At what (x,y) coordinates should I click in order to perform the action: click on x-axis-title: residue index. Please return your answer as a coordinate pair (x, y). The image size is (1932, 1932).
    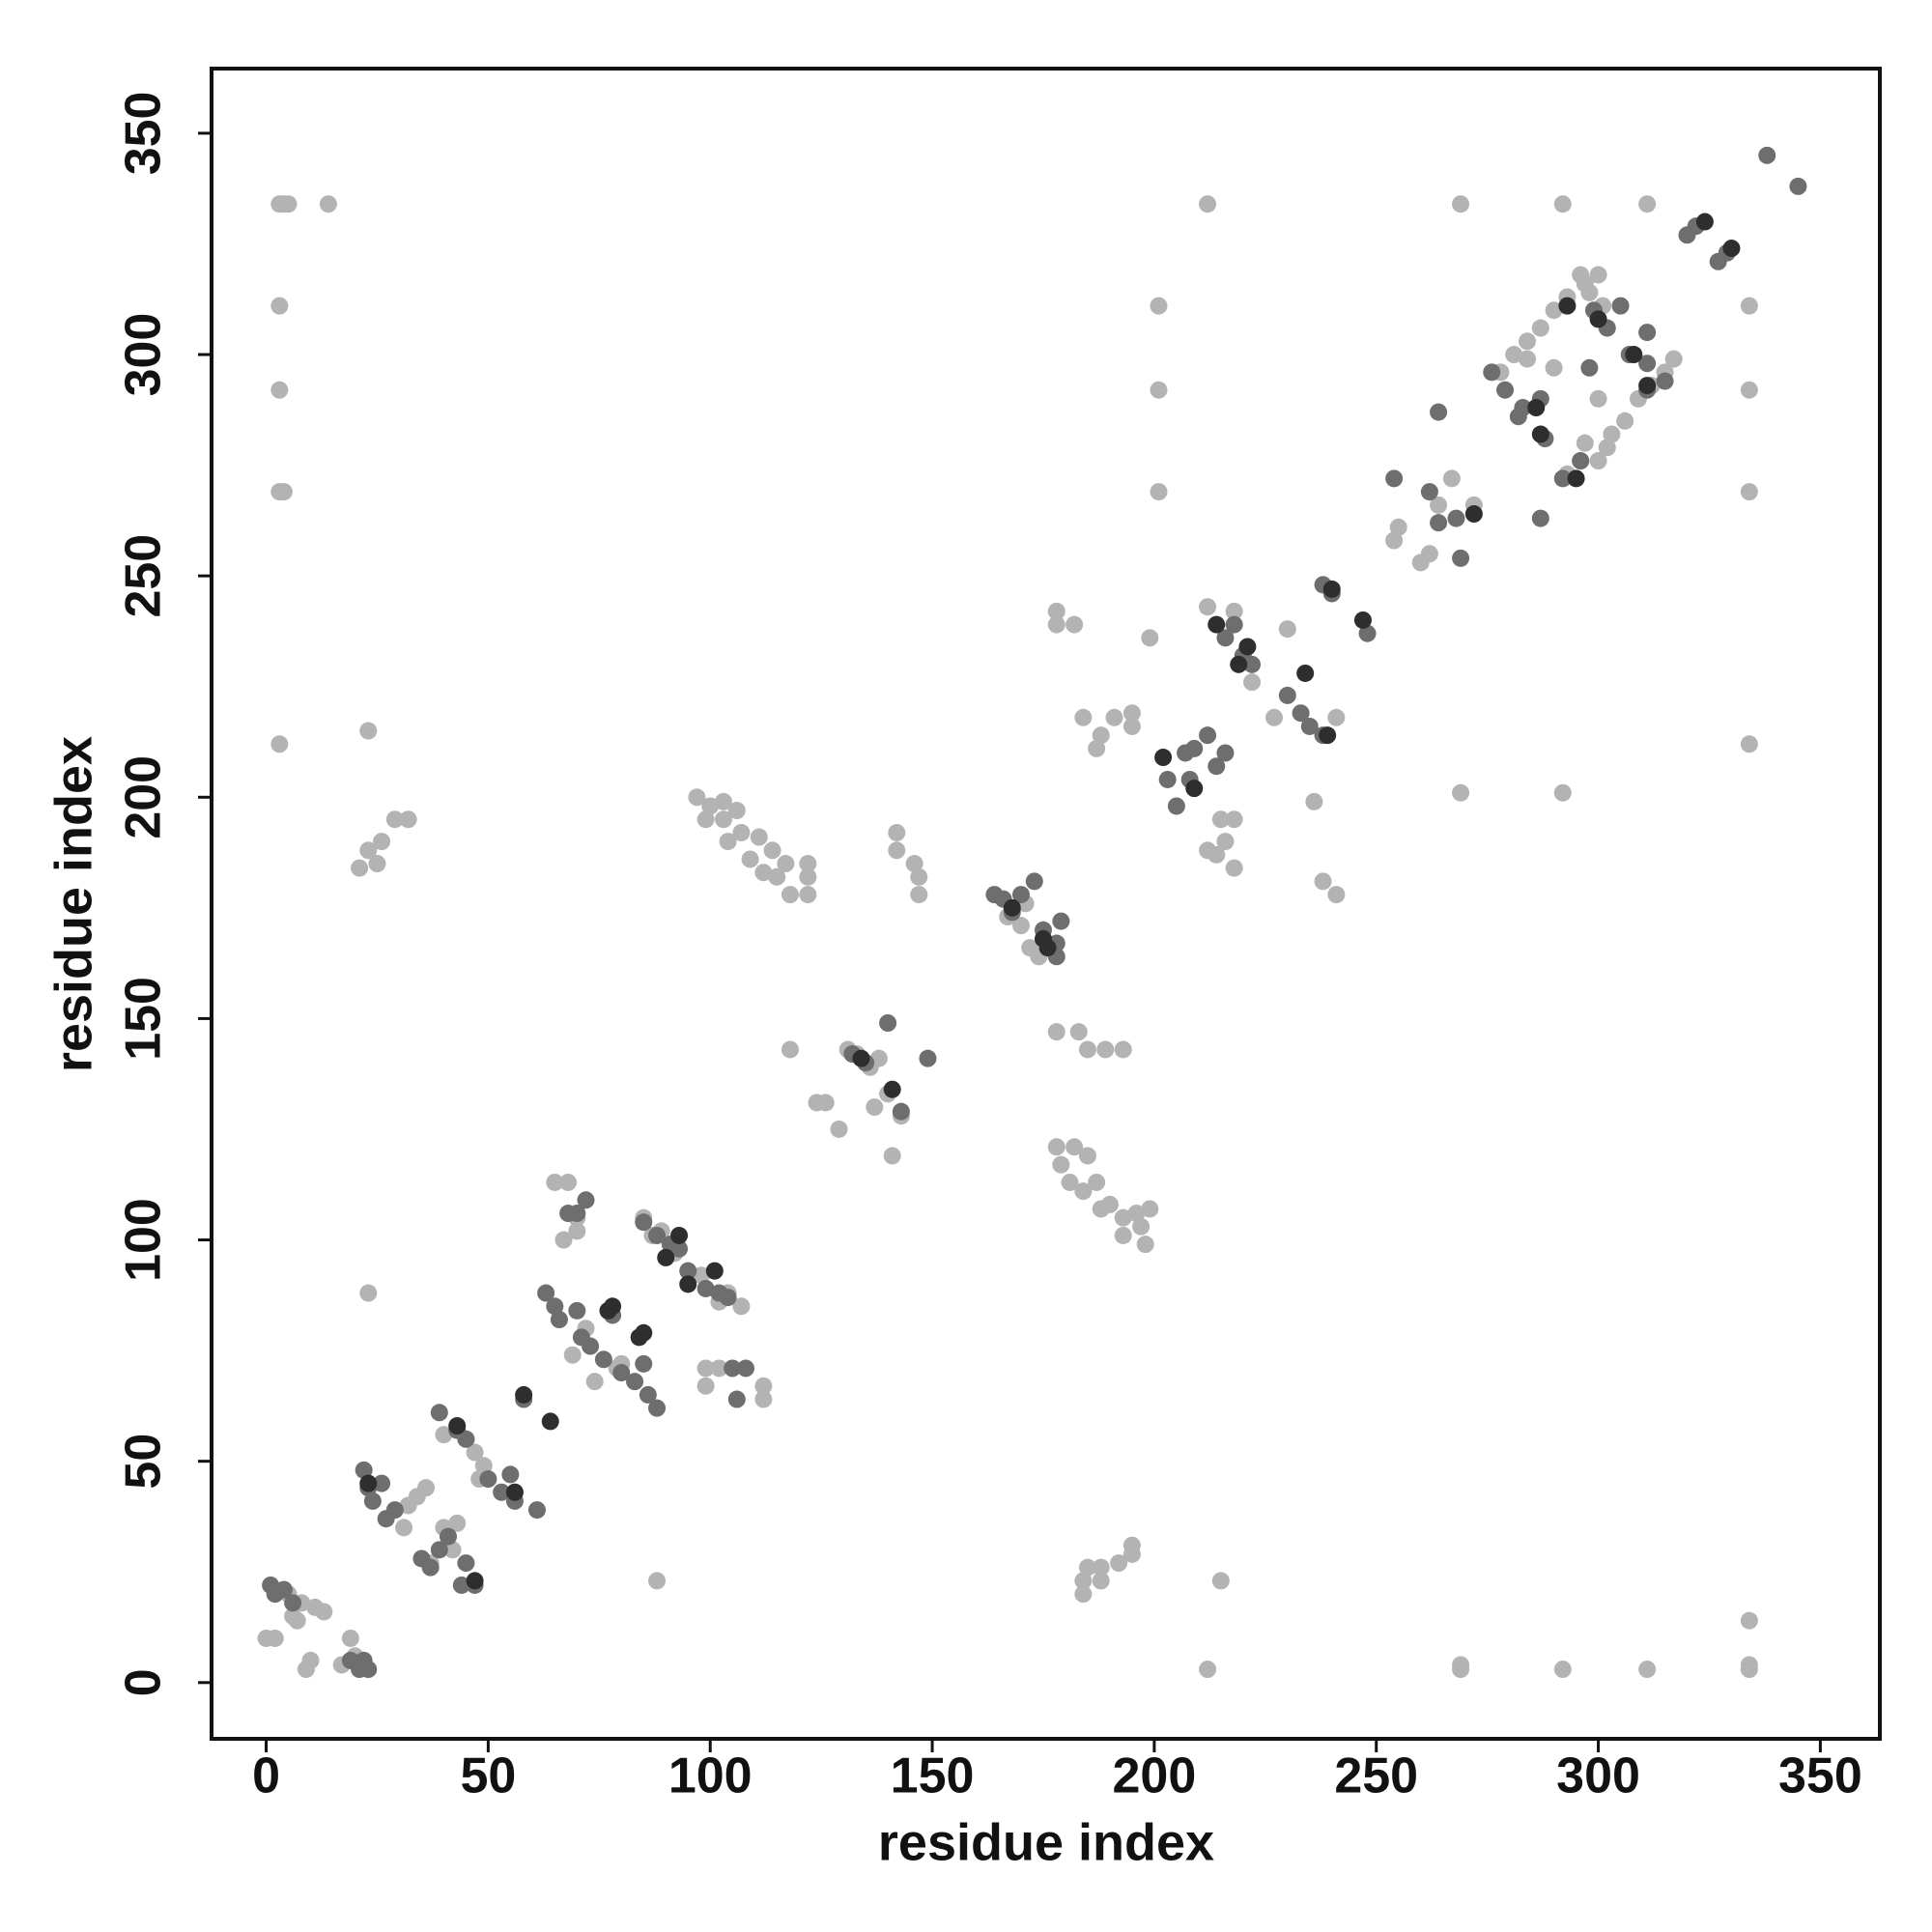
    Looking at the image, I should click on (1046, 1842).